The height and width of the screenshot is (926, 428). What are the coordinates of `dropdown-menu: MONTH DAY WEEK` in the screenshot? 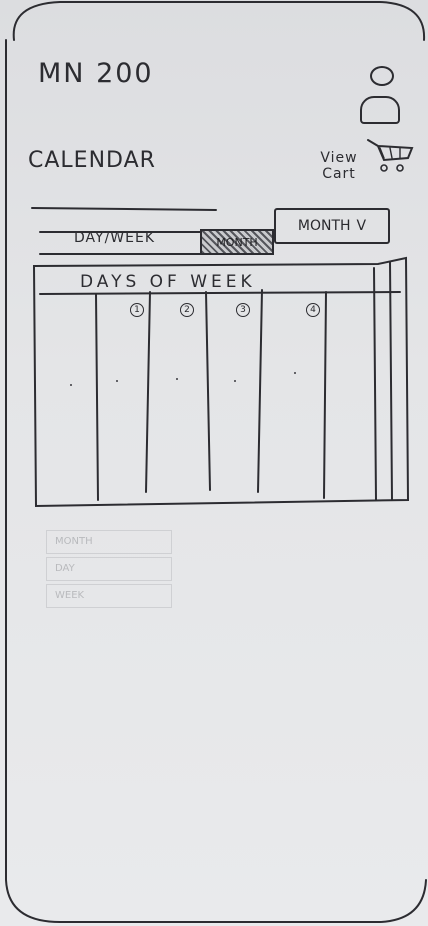 It's located at (109, 567).